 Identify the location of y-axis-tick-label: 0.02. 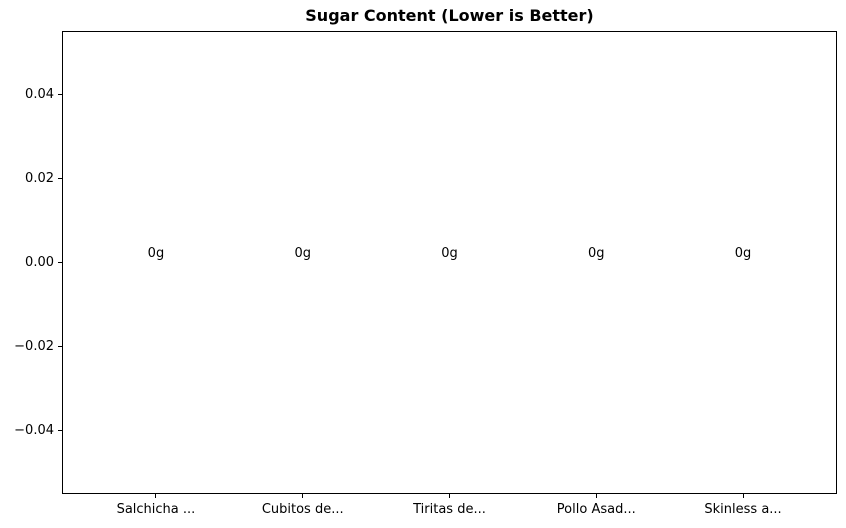
(39, 178).